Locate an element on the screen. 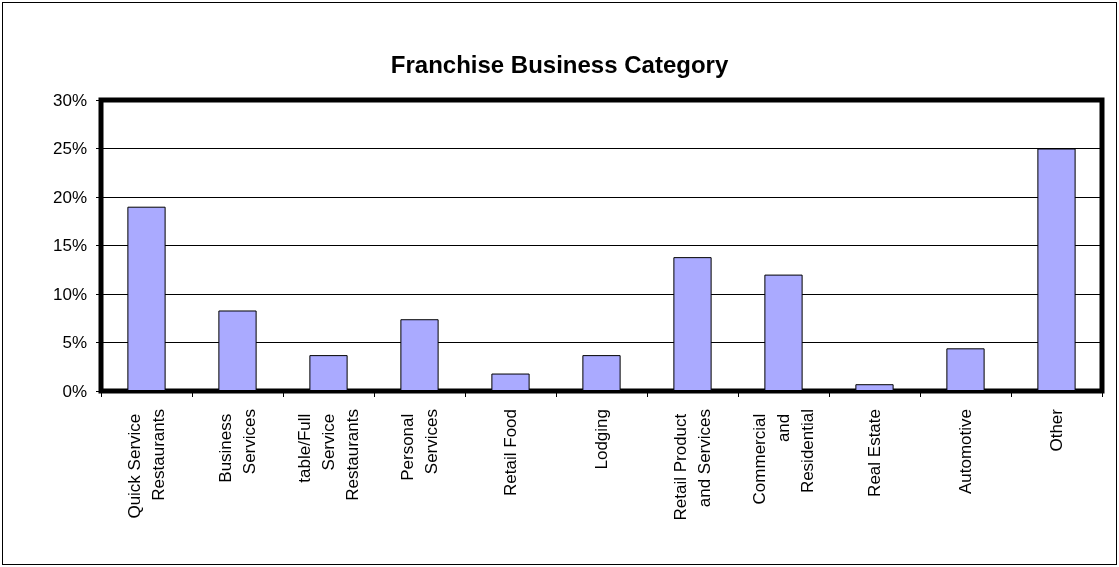 This screenshot has width=1119, height=567. x-tick-label: Retail Food is located at coordinates (510, 452).